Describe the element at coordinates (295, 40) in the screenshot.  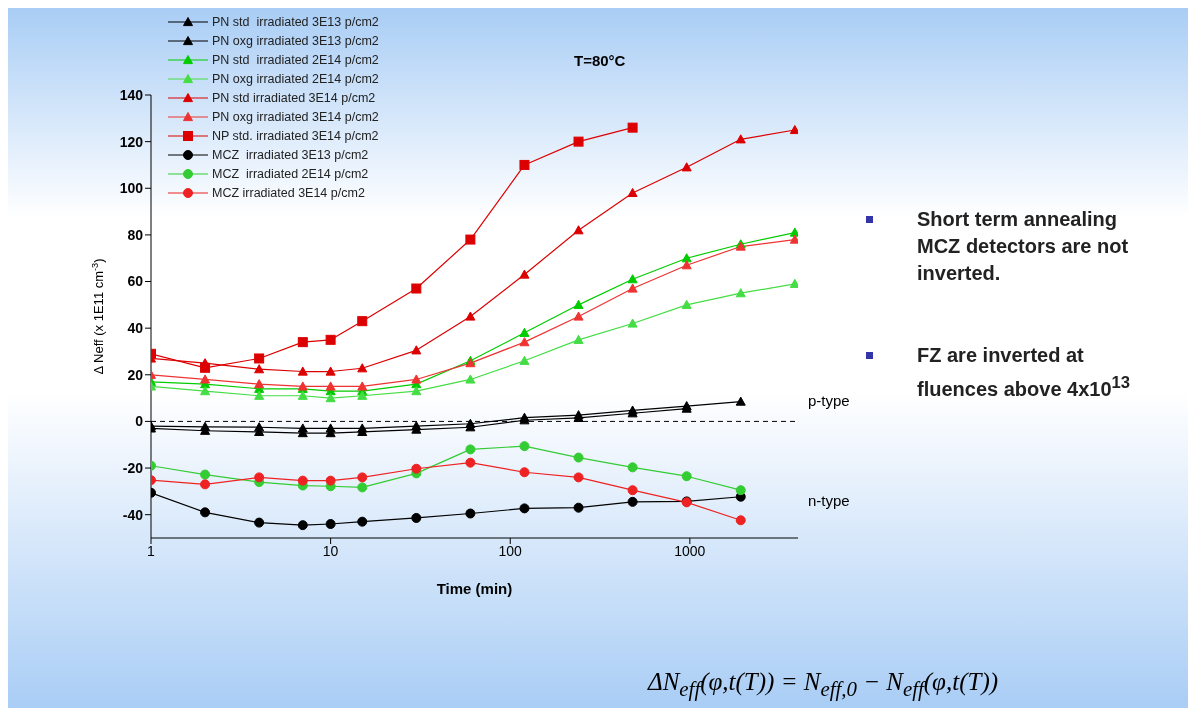
I see `legend-label: PN oxg irradiated 3E13 p/cm2` at that location.